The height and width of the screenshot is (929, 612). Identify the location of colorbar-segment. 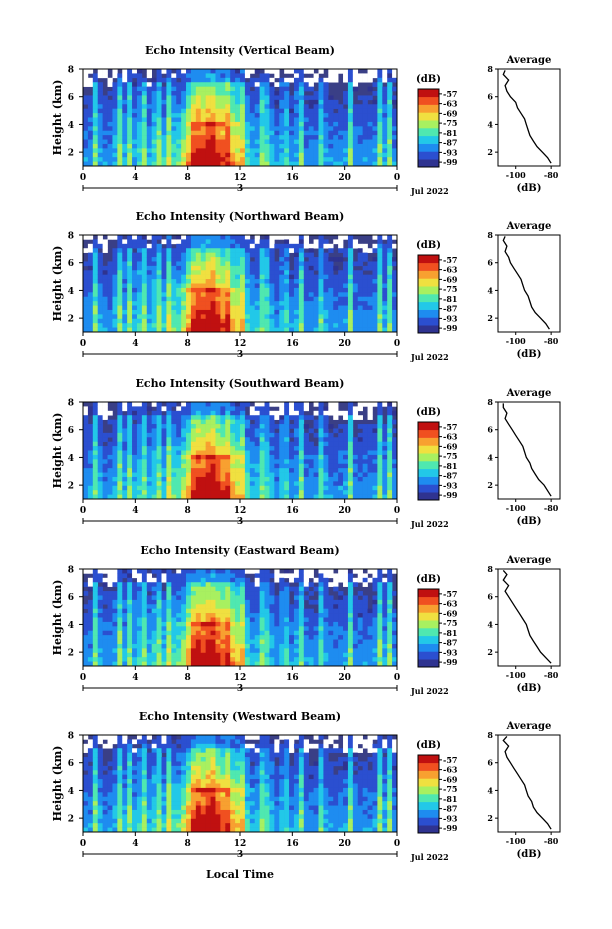
(428, 116).